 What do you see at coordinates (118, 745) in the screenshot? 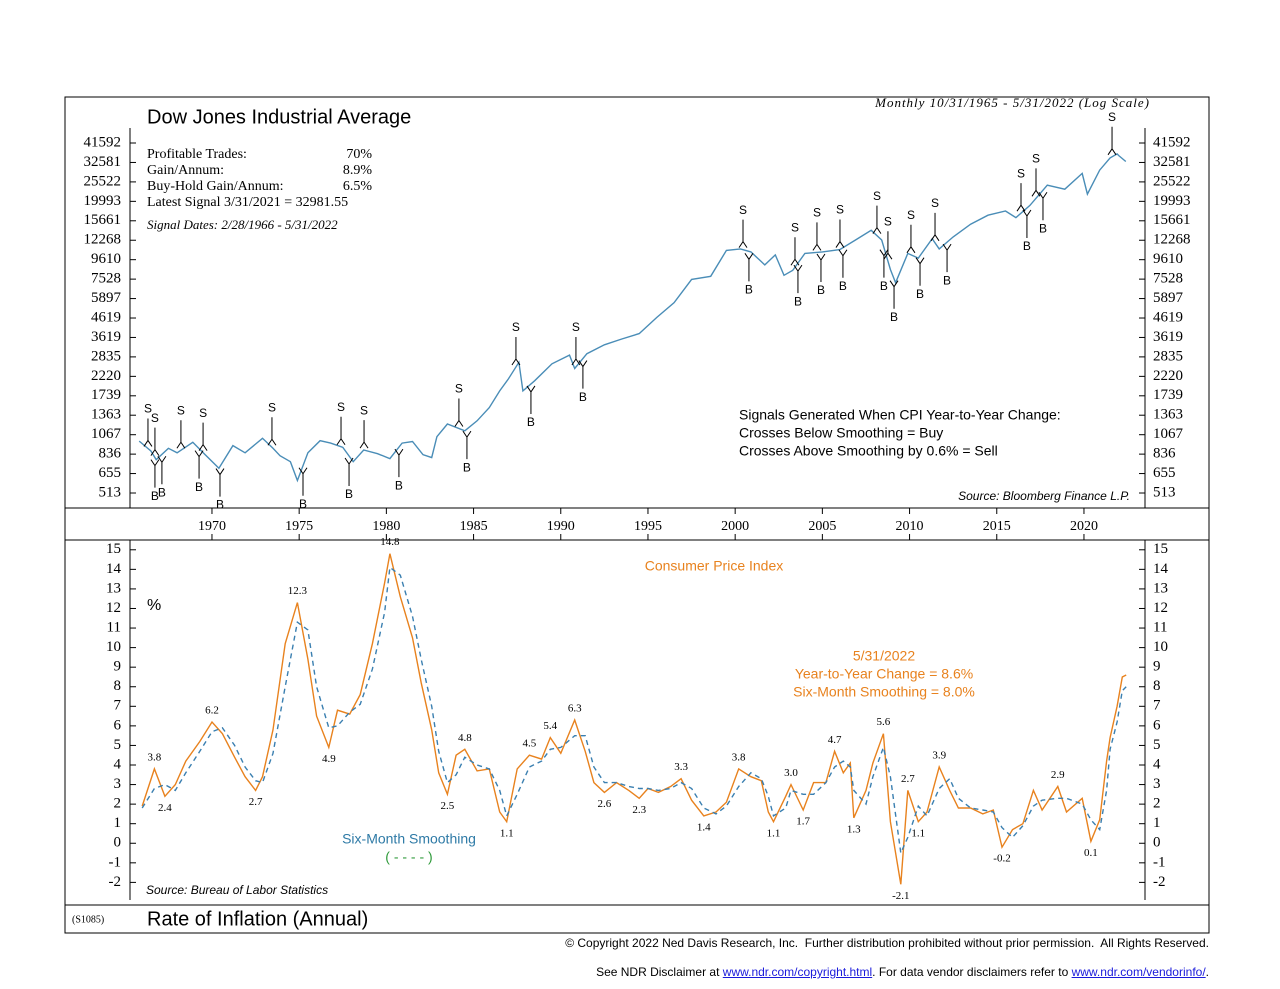
I see `y-tick-label: 5` at bounding box center [118, 745].